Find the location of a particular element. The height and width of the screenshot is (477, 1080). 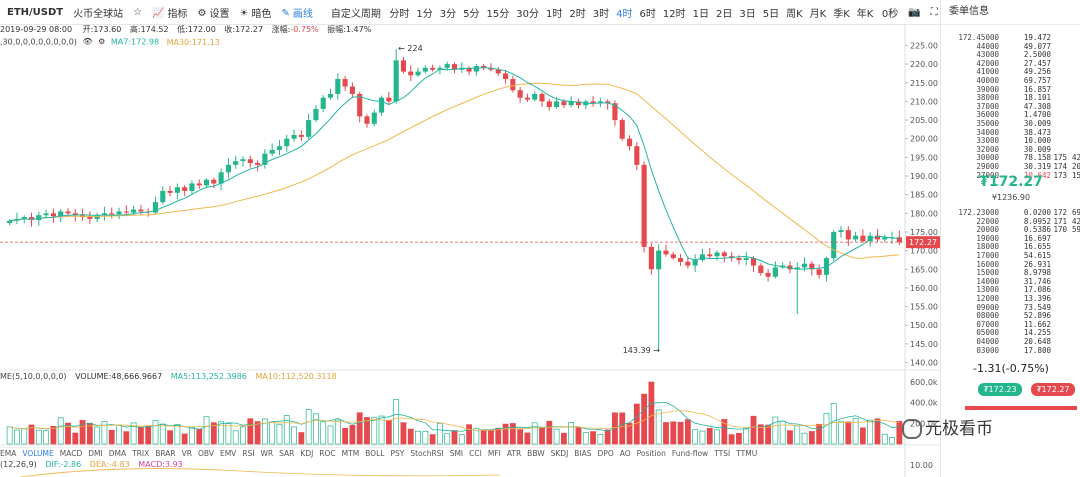

bid-row: 19000 16.697 is located at coordinates (1012, 239).